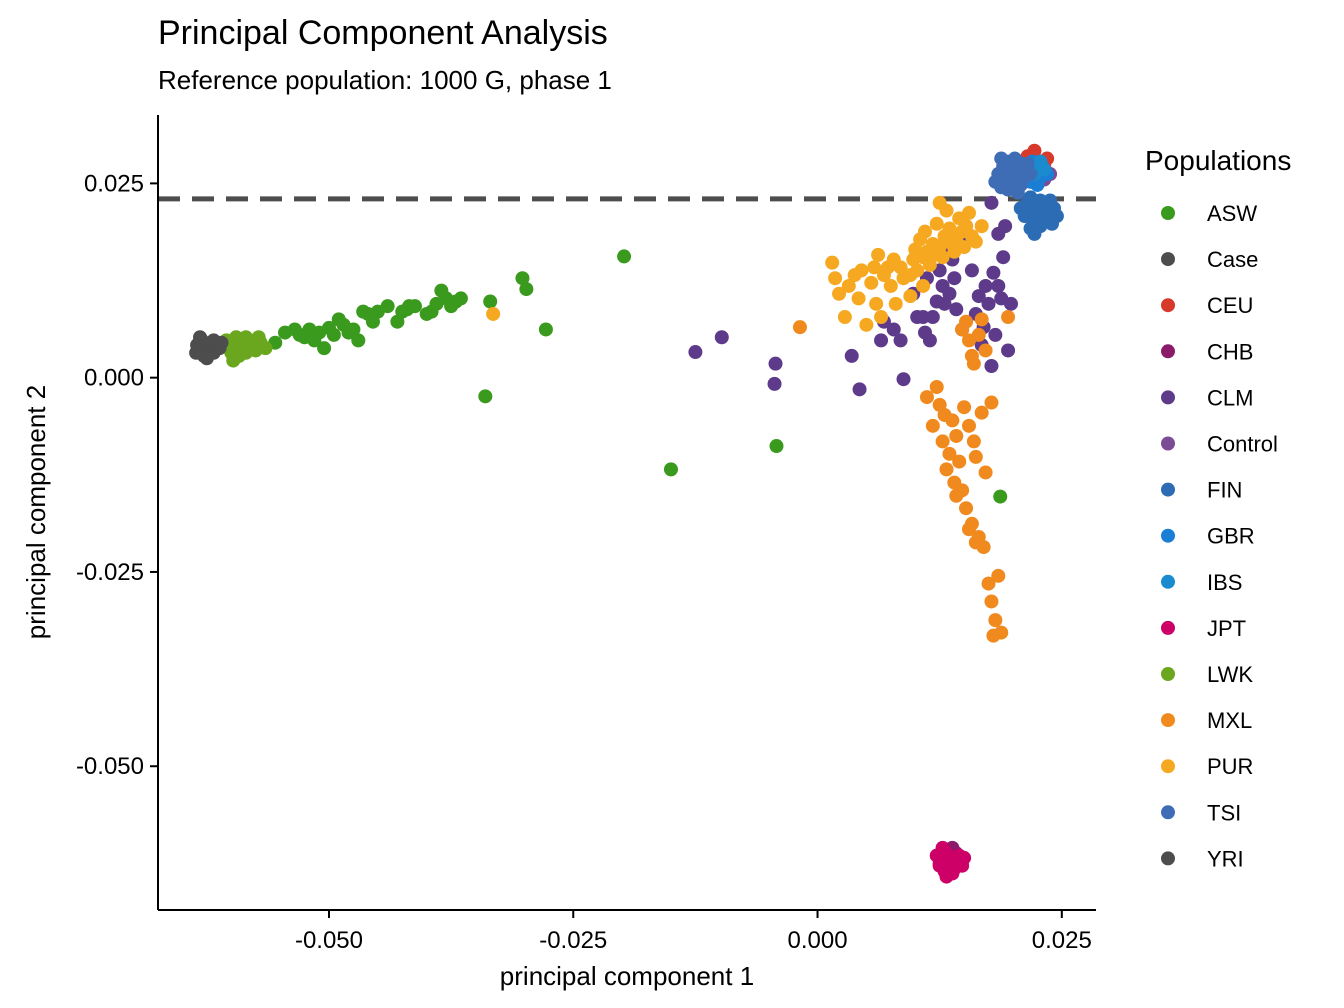  Describe the element at coordinates (1201, 812) in the screenshot. I see `legend-item-tsi: TSI` at that location.